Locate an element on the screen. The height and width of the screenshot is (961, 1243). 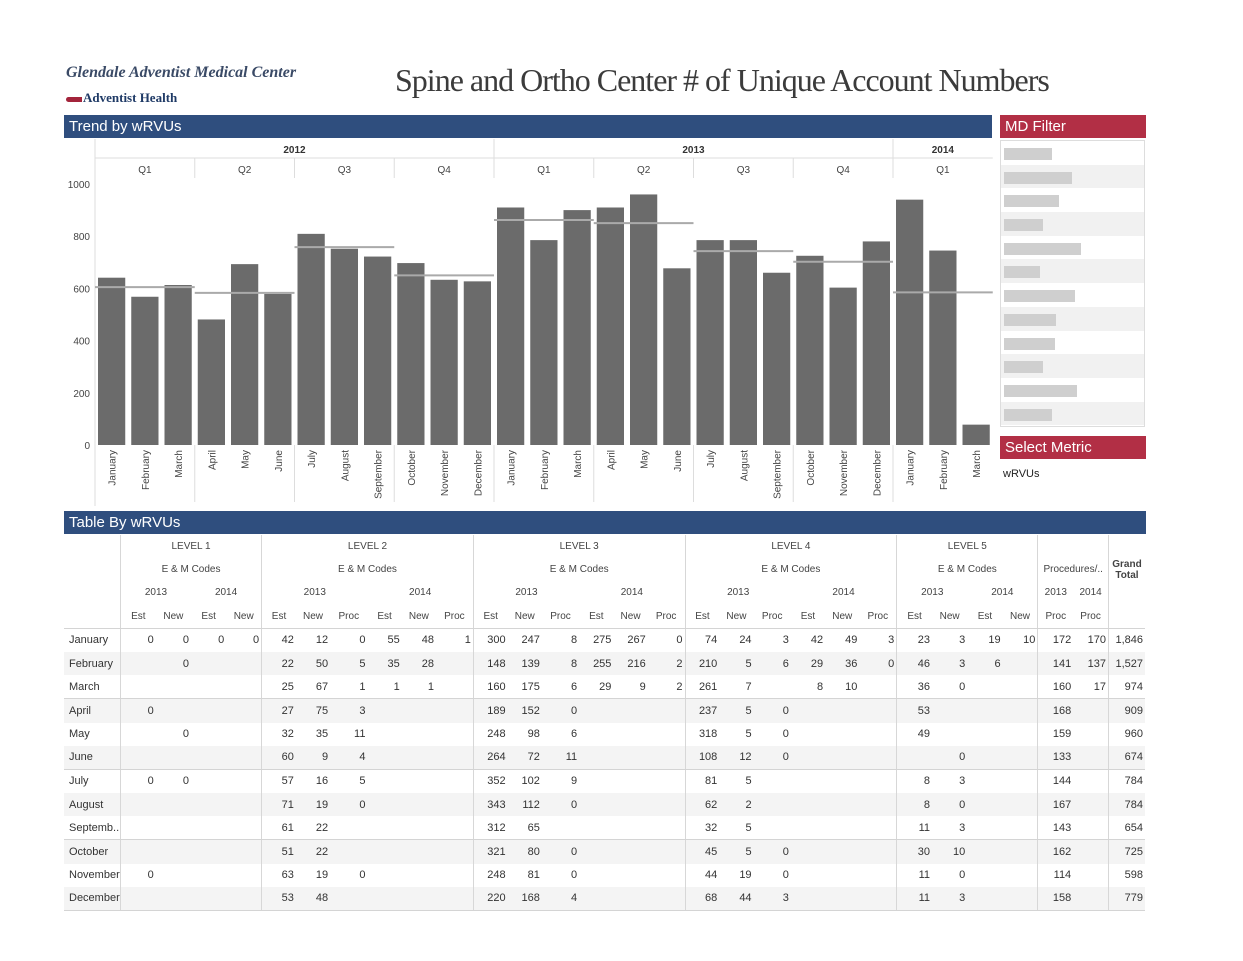
table-cell: 8 is located at coordinates (808, 687).